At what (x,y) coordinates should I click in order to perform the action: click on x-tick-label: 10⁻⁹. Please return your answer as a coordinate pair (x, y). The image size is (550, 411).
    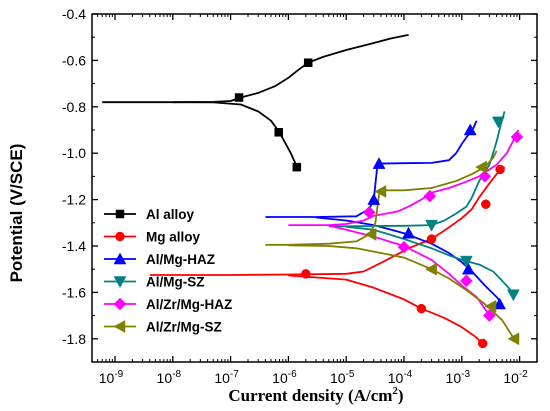
    Looking at the image, I should click on (111, 377).